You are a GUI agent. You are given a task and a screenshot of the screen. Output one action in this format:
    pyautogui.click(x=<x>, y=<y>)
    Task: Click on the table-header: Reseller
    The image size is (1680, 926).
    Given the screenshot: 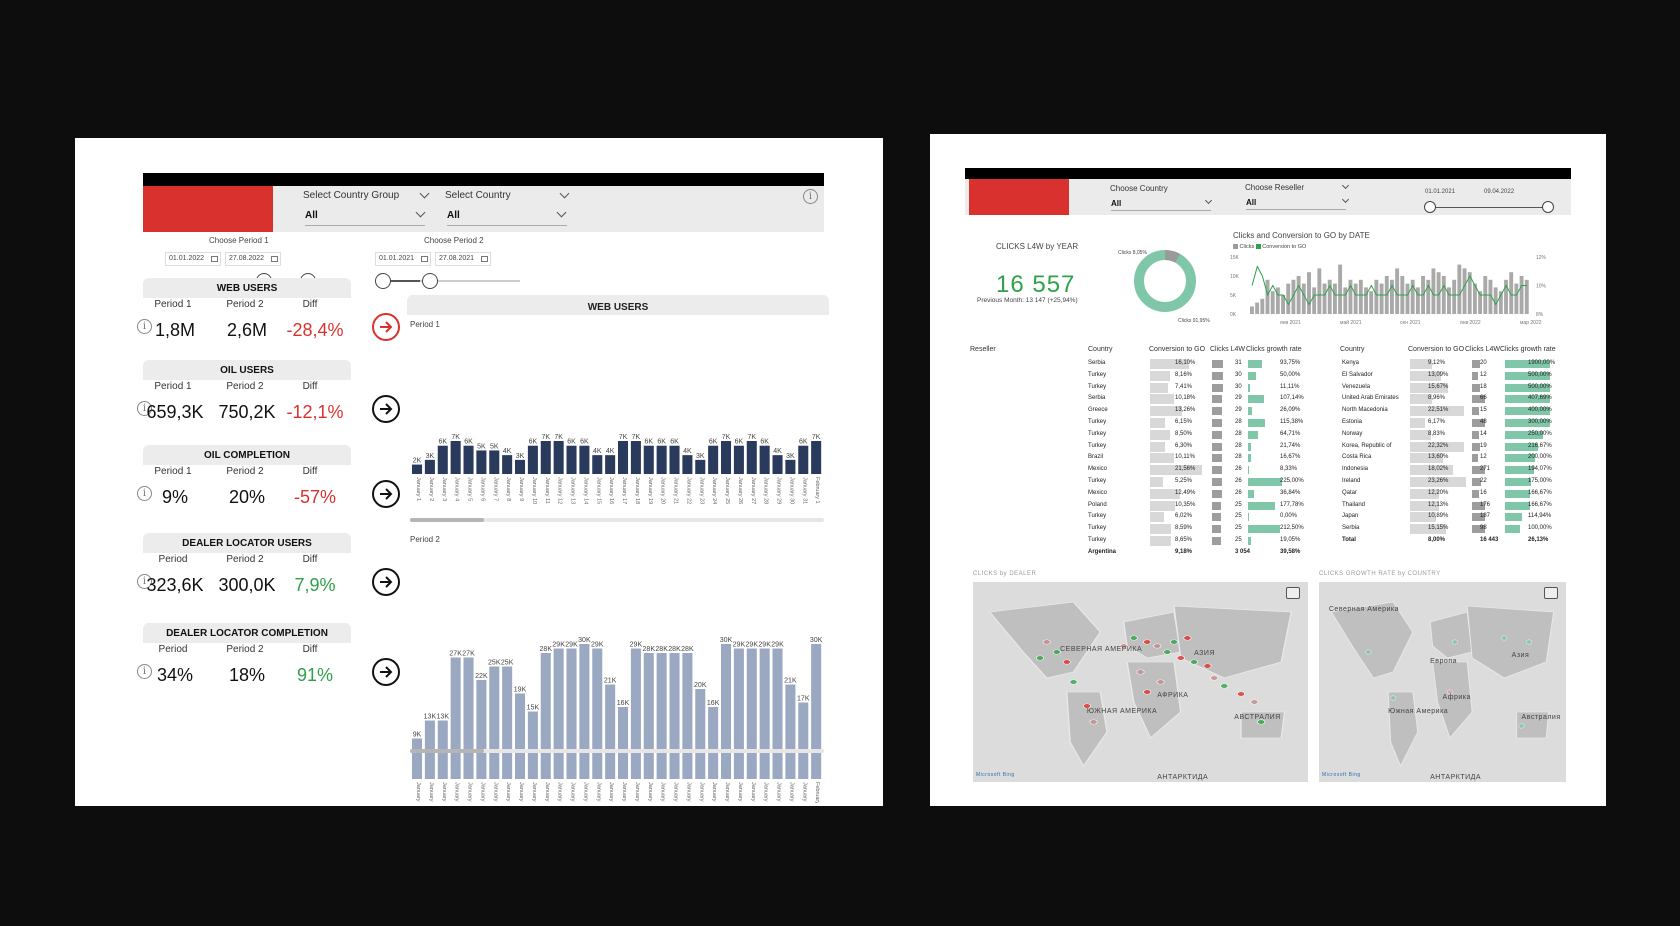 What is the action you would take?
    pyautogui.click(x=983, y=349)
    